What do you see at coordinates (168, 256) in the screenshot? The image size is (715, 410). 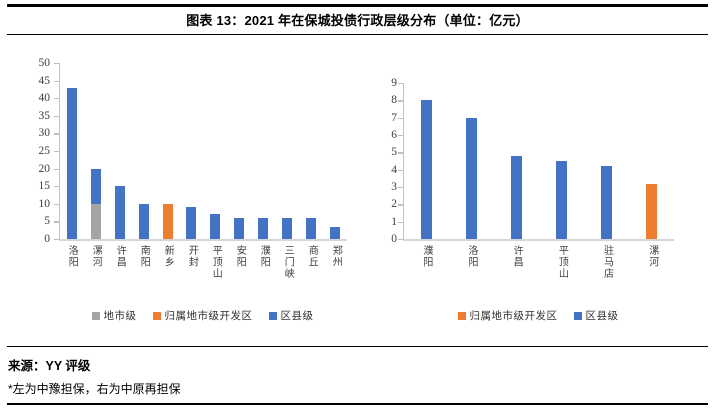 I see `x-axis-label: 新乡` at bounding box center [168, 256].